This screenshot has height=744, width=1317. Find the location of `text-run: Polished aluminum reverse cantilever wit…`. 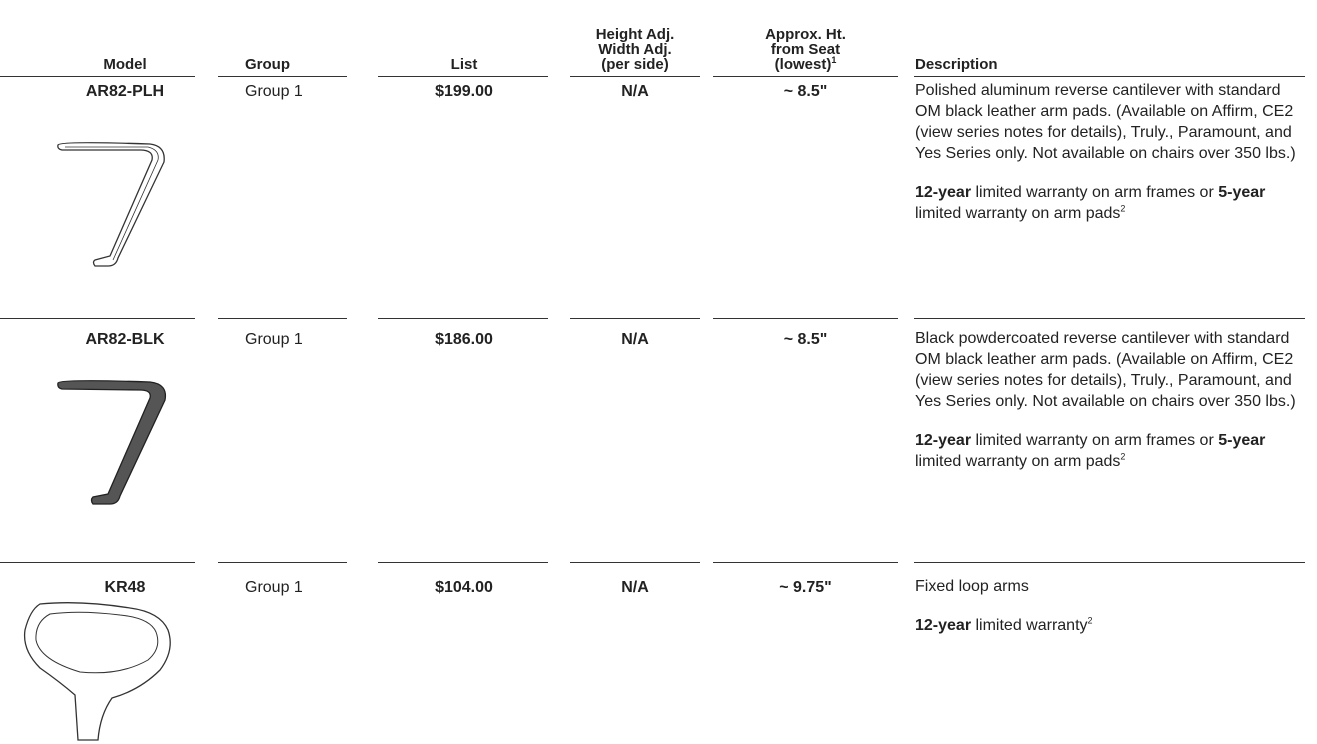

text-run: Polished aluminum reverse cantilever wit… is located at coordinates (1105, 122).